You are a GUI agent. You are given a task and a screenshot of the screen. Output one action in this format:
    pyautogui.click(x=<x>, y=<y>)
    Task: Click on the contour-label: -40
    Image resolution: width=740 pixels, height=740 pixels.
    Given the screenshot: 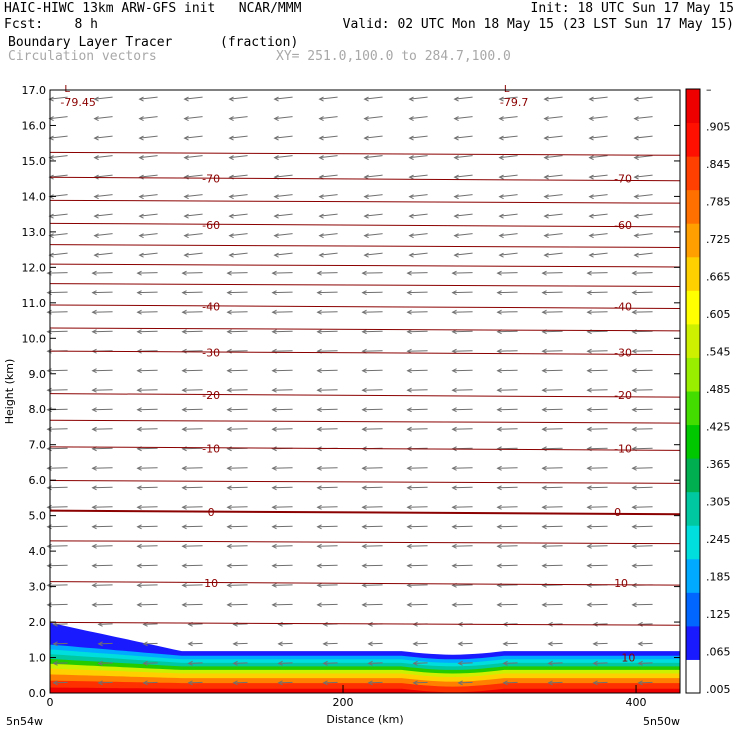 What is the action you would take?
    pyautogui.click(x=623, y=306)
    